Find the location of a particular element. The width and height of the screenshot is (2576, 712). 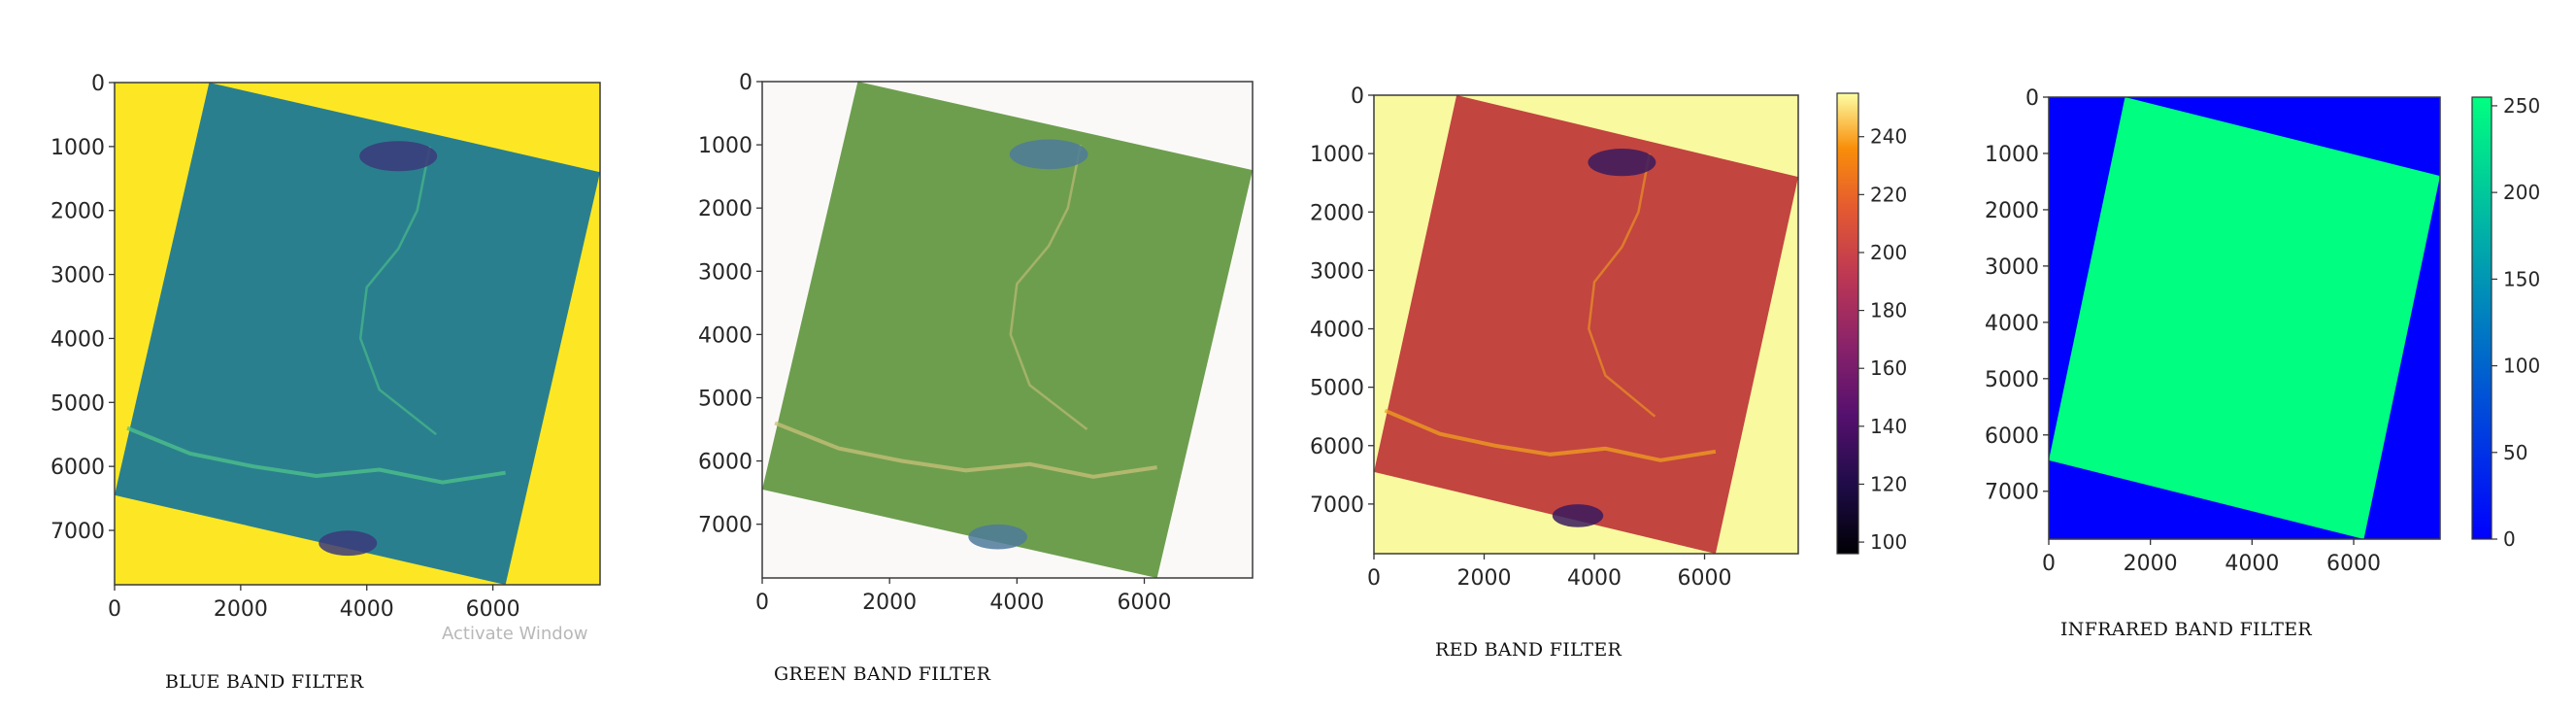

watermark-text: Activate Window is located at coordinates (515, 634).